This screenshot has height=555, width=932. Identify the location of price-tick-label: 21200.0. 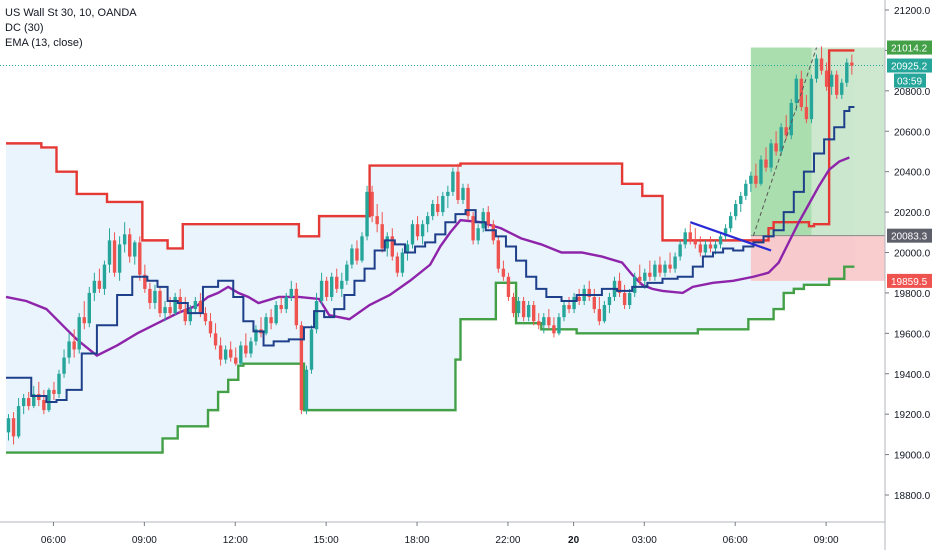
(912, 11).